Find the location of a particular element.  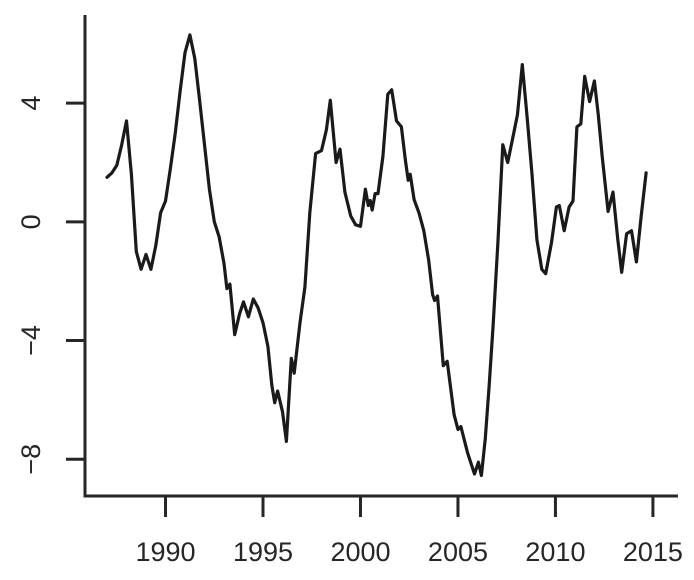

x-tick-label: 2010 is located at coordinates (555, 552).